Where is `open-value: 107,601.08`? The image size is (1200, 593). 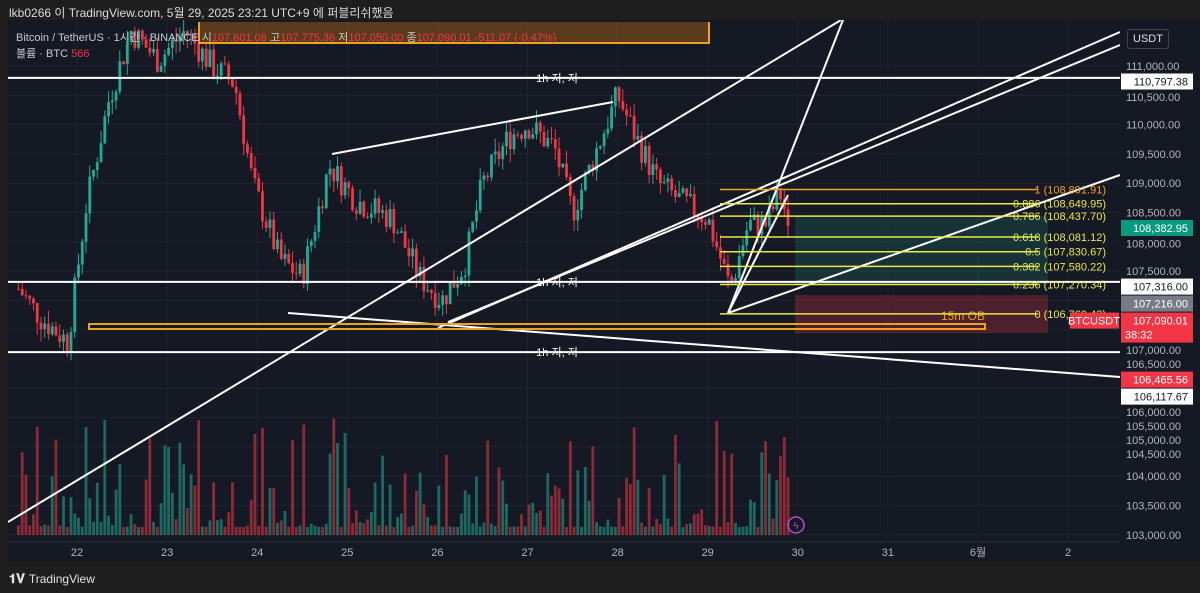
open-value: 107,601.08 is located at coordinates (239, 38).